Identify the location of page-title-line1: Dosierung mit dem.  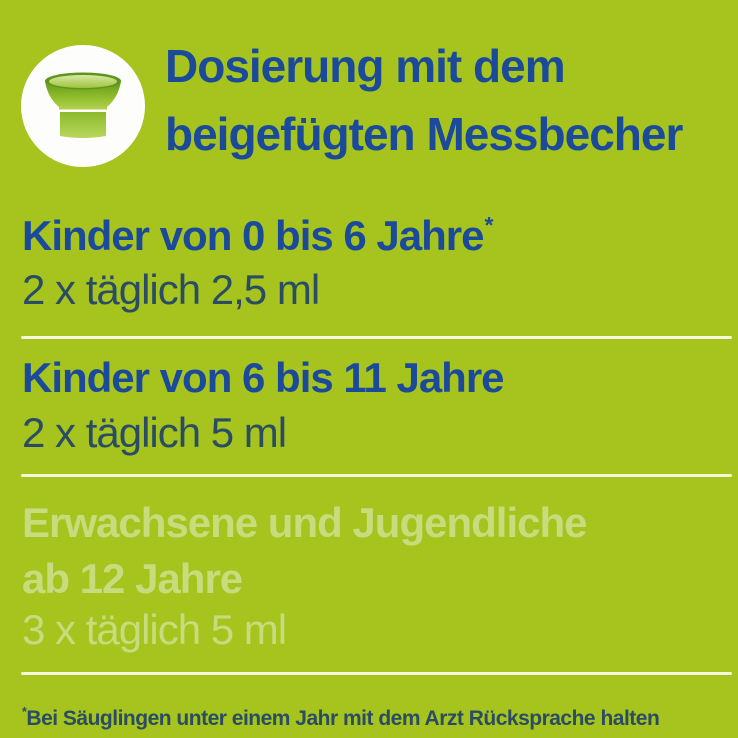
(365, 66).